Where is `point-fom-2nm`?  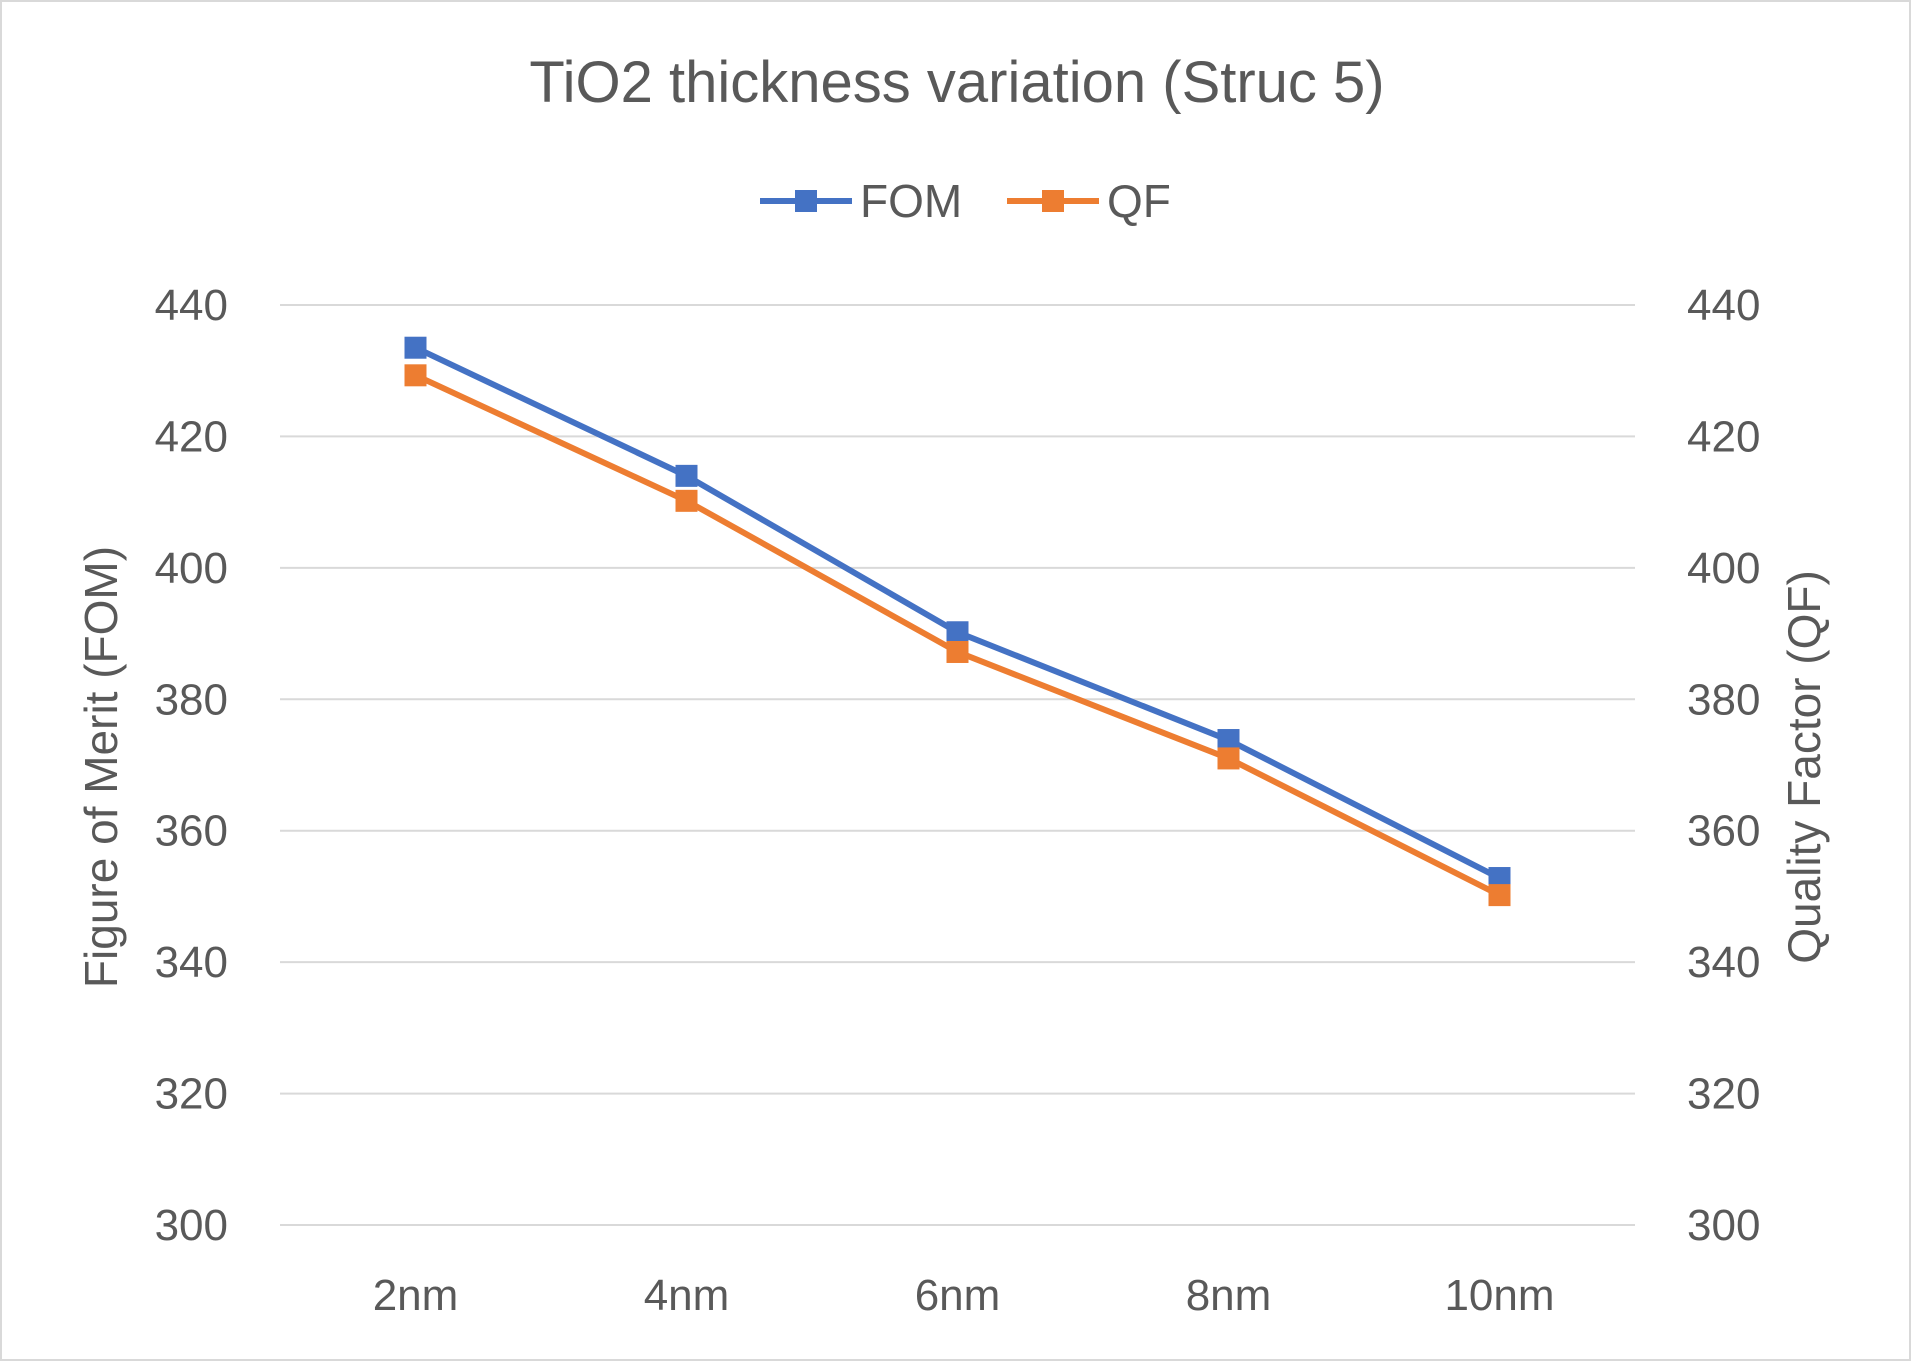 point-fom-2nm is located at coordinates (415, 347).